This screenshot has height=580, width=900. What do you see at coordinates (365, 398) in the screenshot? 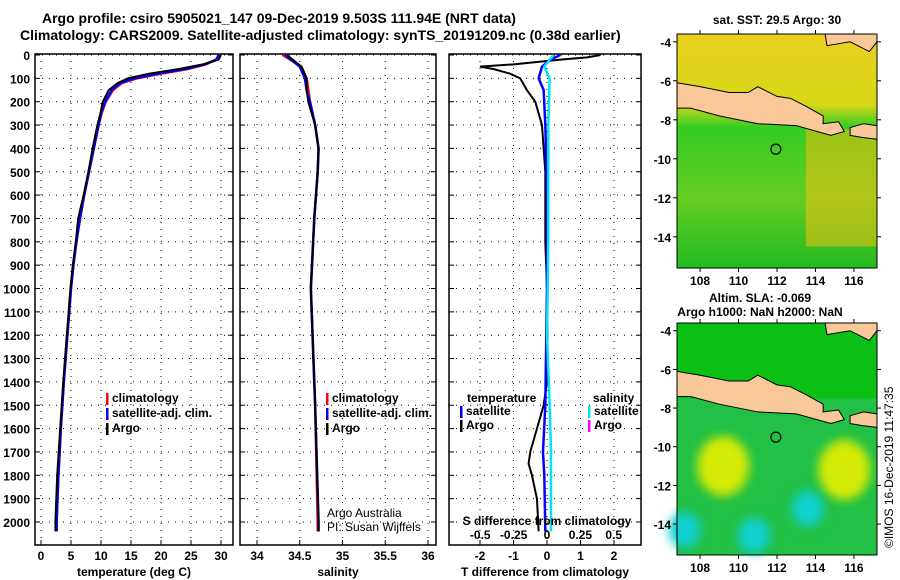
I see `legend-label: climatology` at bounding box center [365, 398].